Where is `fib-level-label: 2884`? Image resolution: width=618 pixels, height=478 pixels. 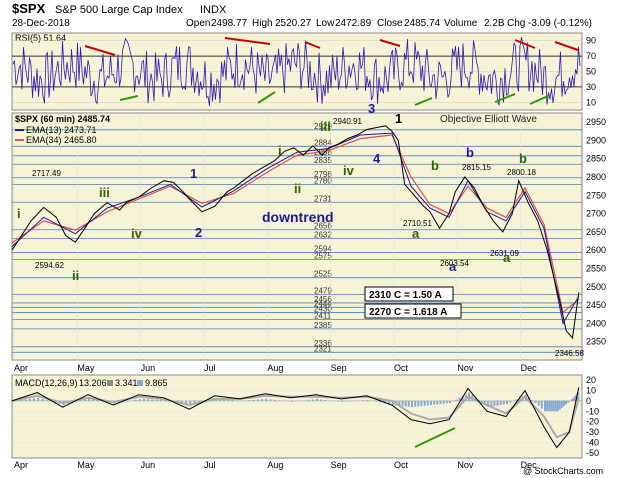 fib-level-label: 2884 is located at coordinates (323, 142).